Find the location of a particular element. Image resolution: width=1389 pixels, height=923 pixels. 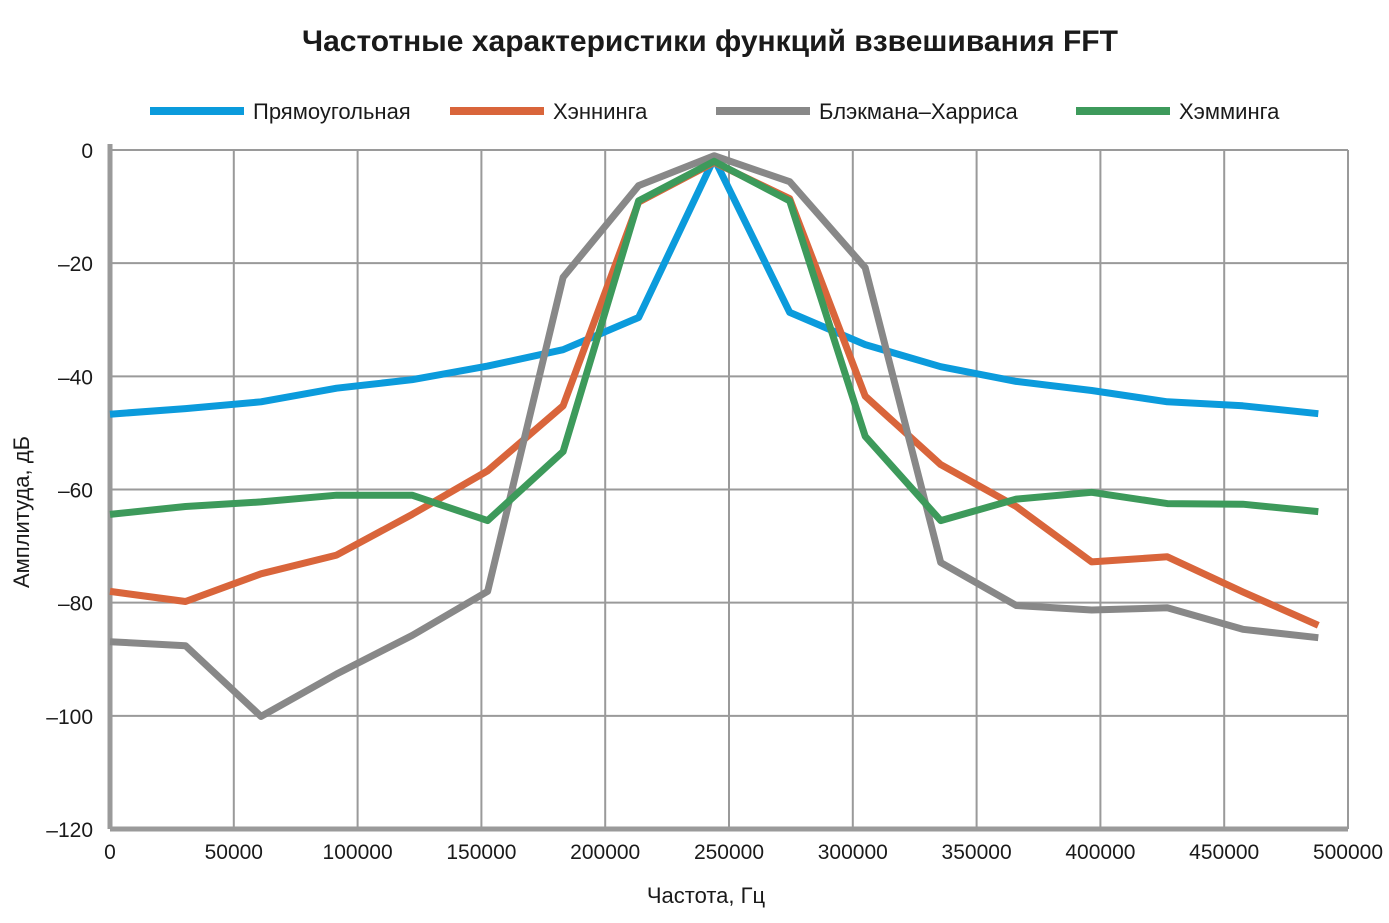

y-tick-label: –120 is located at coordinates (69, 830).